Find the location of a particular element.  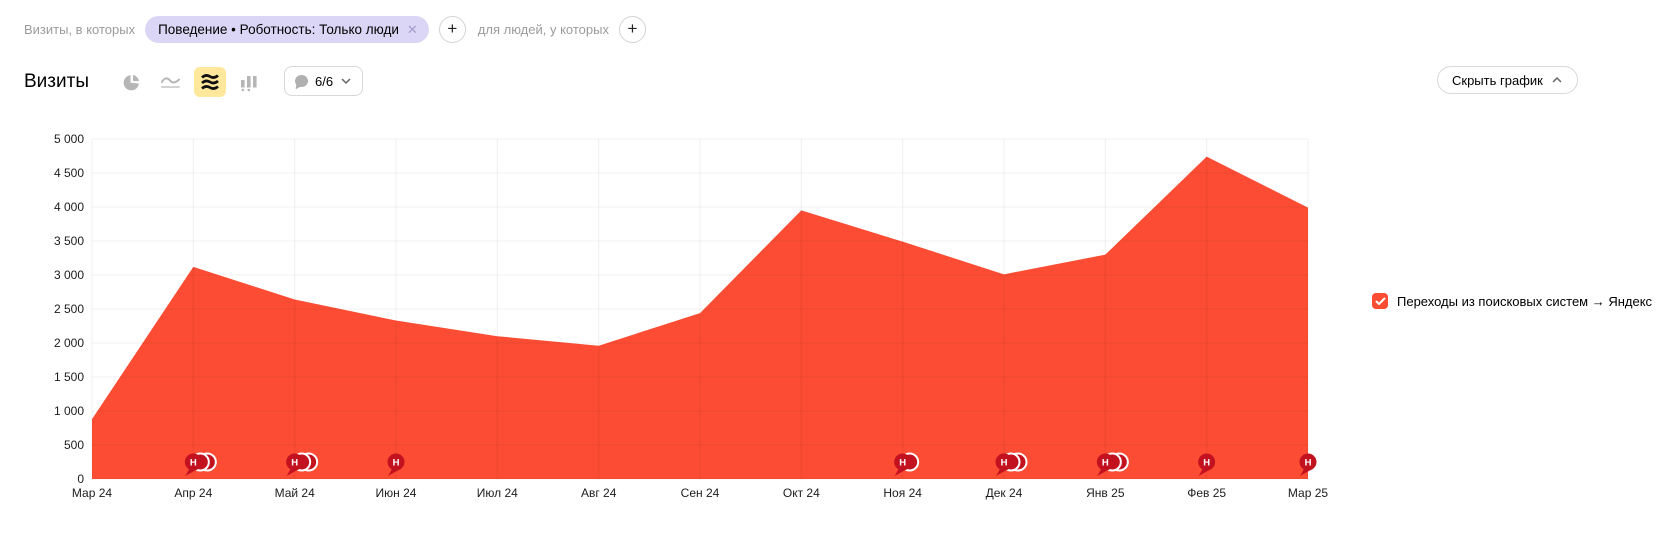

chevron-down-icon is located at coordinates (346, 81).